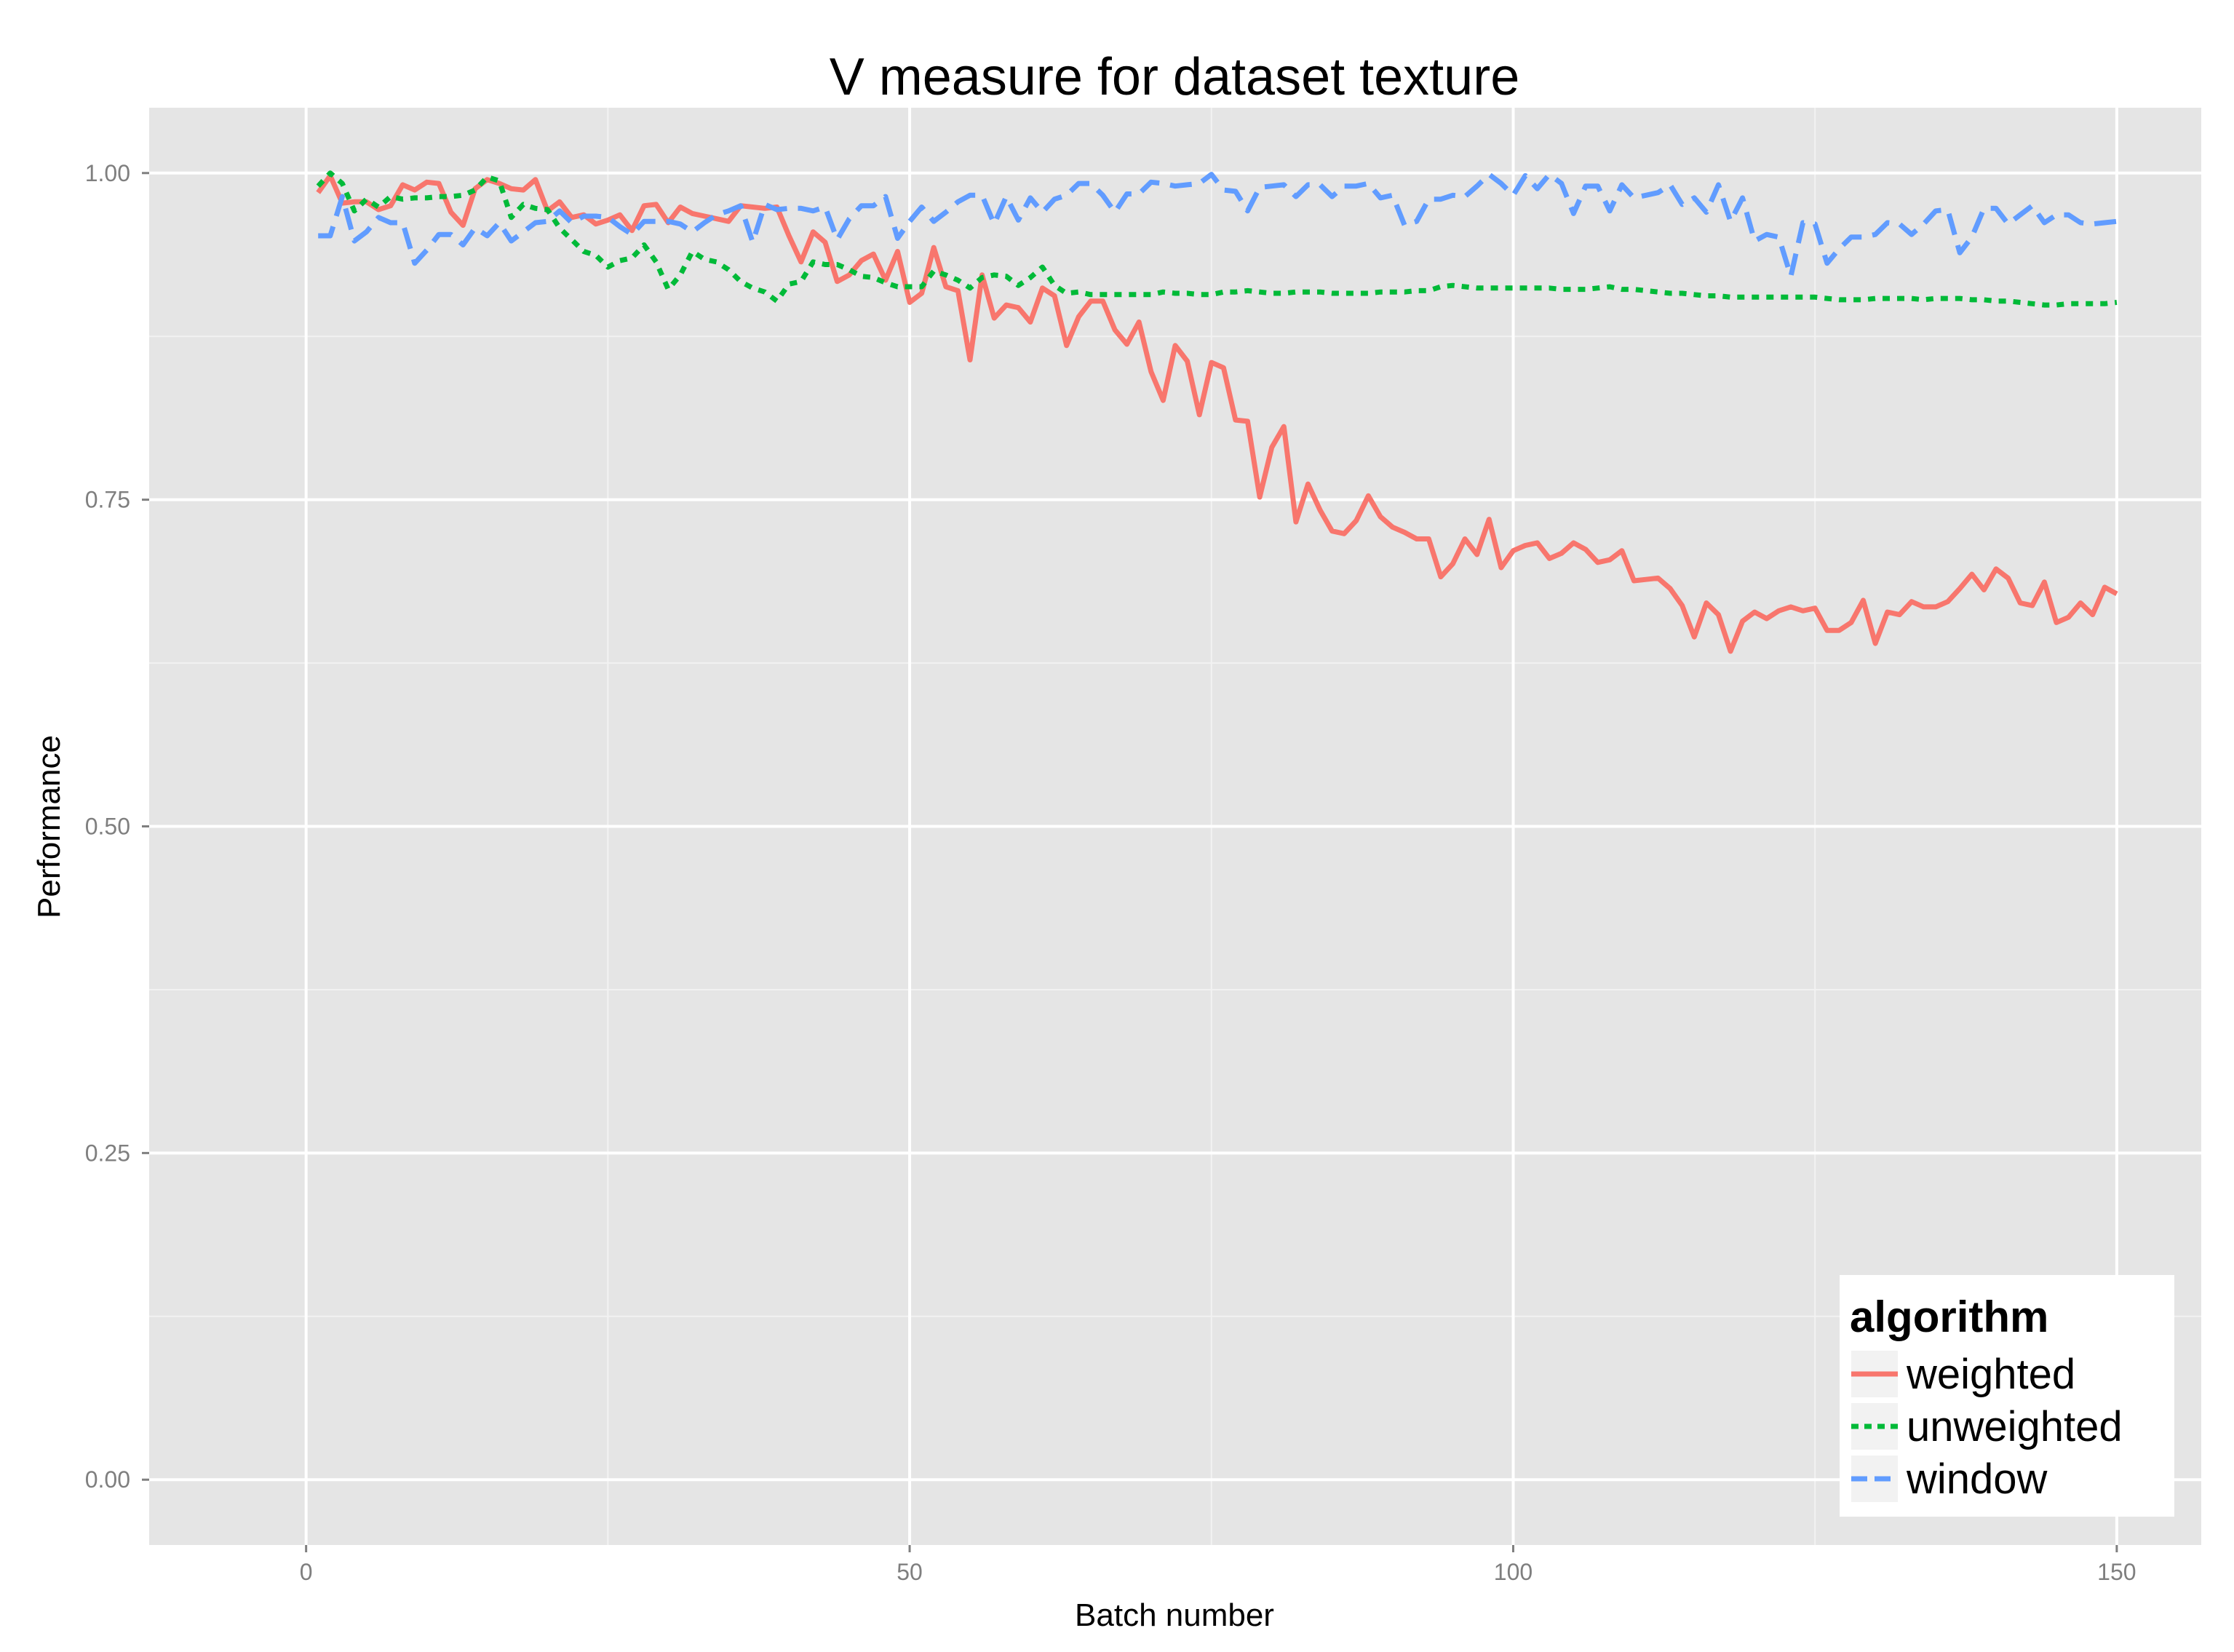 The image size is (2234, 1652). What do you see at coordinates (107, 173) in the screenshot?
I see `y-tick-label: 1.00` at bounding box center [107, 173].